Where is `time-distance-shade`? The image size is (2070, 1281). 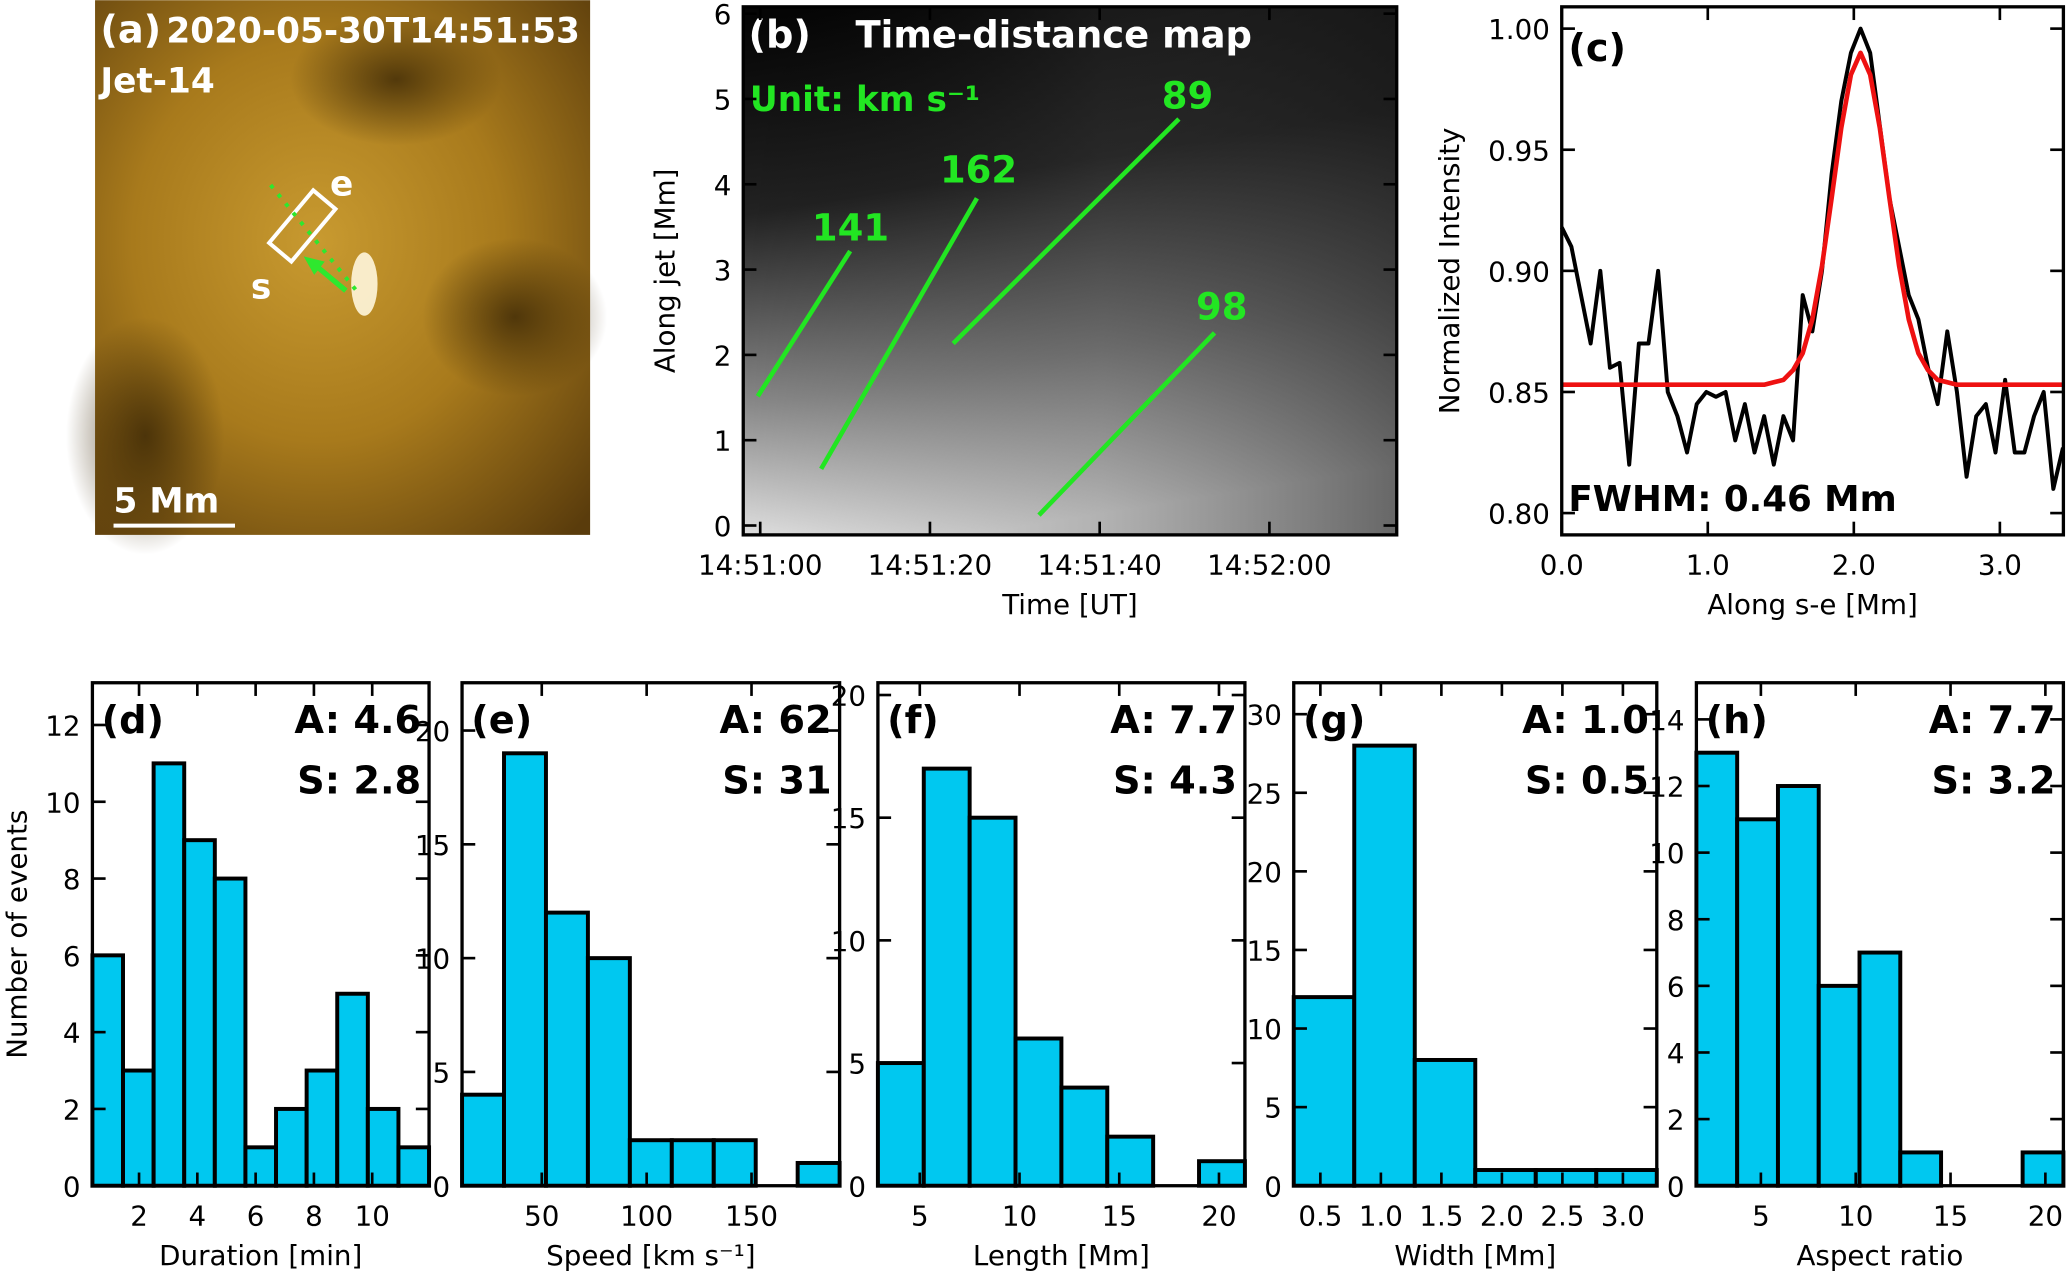 time-distance-shade is located at coordinates (1070, 270).